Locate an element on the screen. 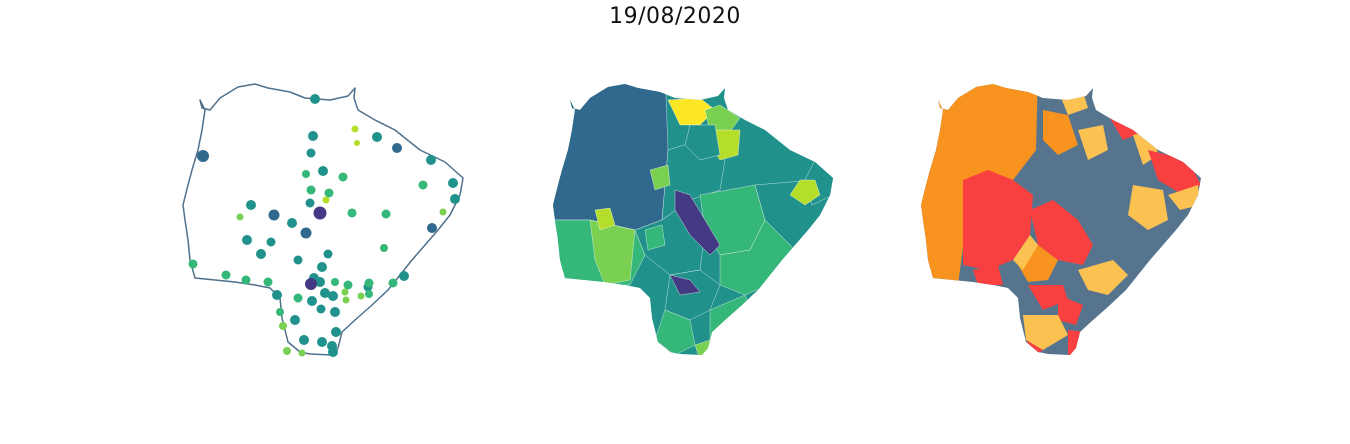  classification-map is located at coordinates (1061, 219).